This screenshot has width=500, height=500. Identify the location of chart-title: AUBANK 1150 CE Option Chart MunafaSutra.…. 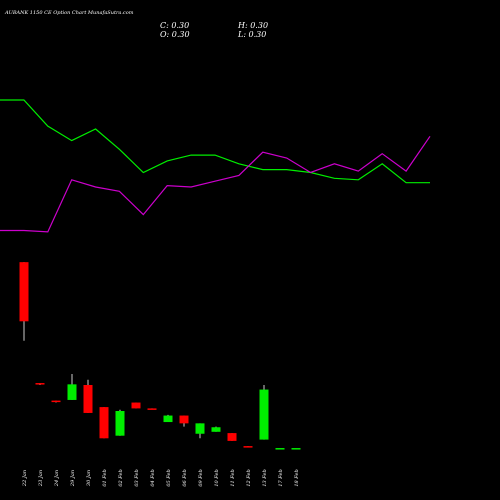
(69, 13).